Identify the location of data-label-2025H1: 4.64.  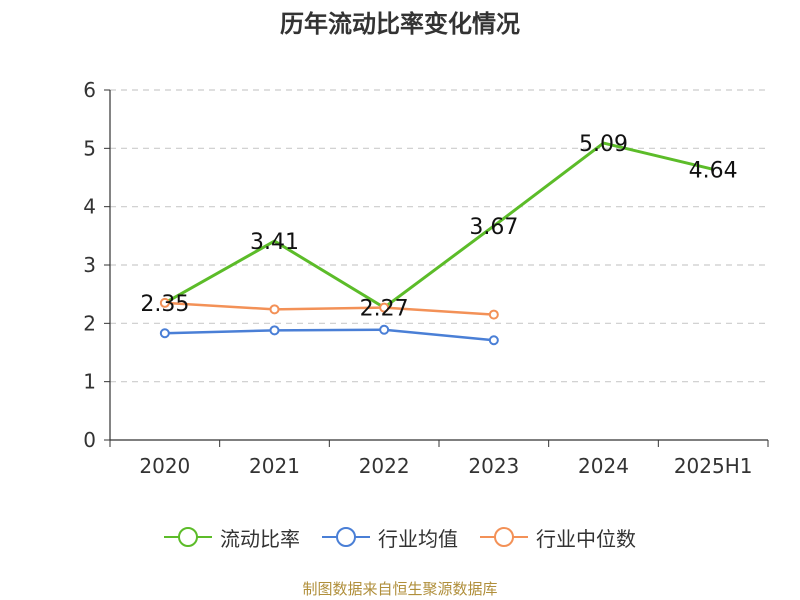
(713, 170).